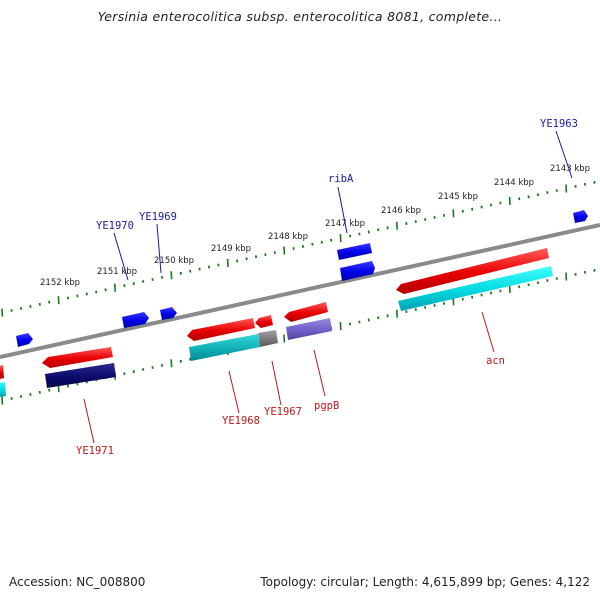 The height and width of the screenshot is (600, 600). Describe the element at coordinates (458, 197) in the screenshot. I see `scale-label-2145: 2145 kbp` at that location.